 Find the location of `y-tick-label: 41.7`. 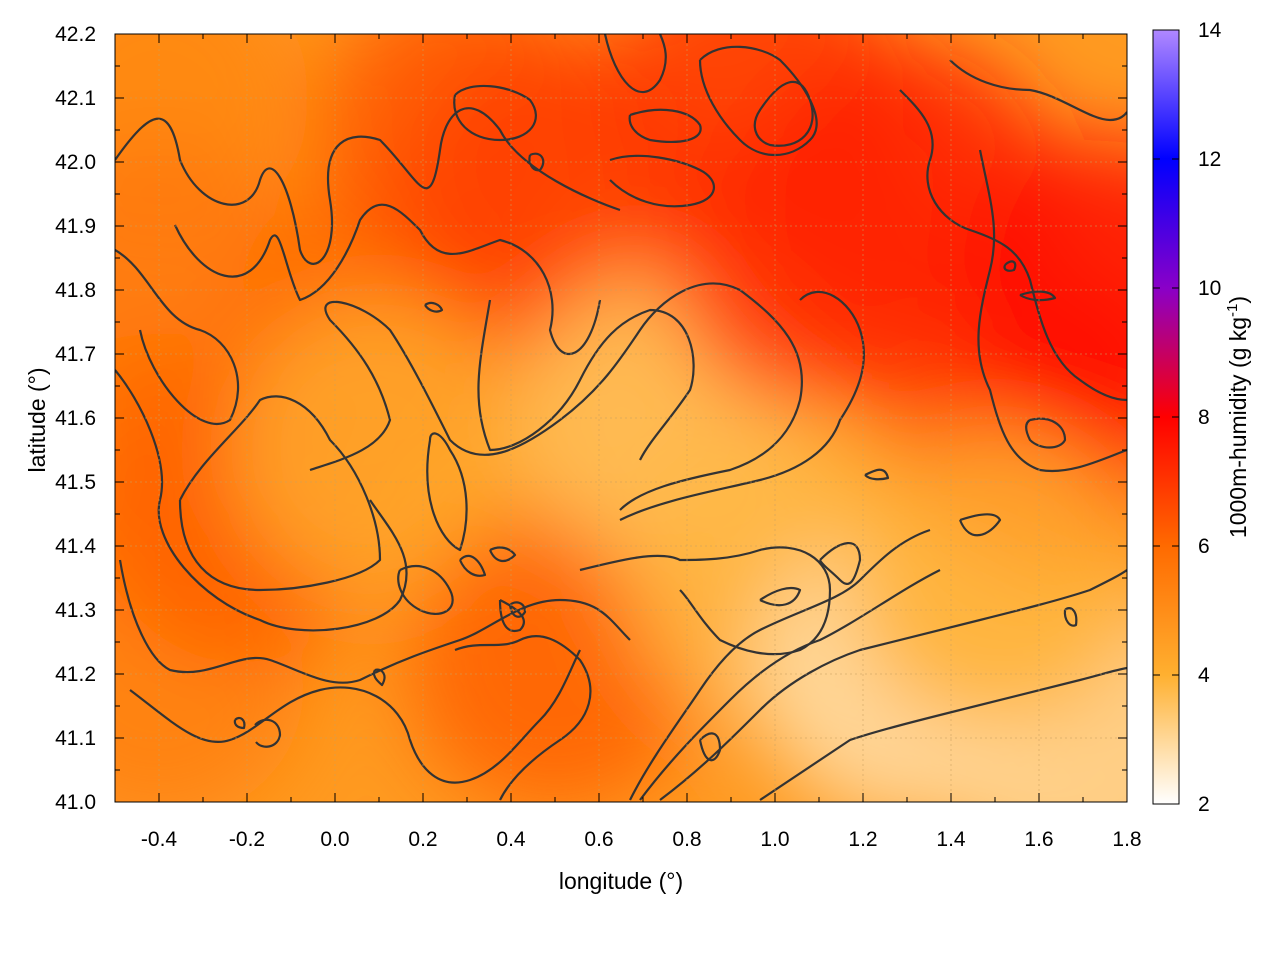

y-tick-label: 41.7 is located at coordinates (75, 354).